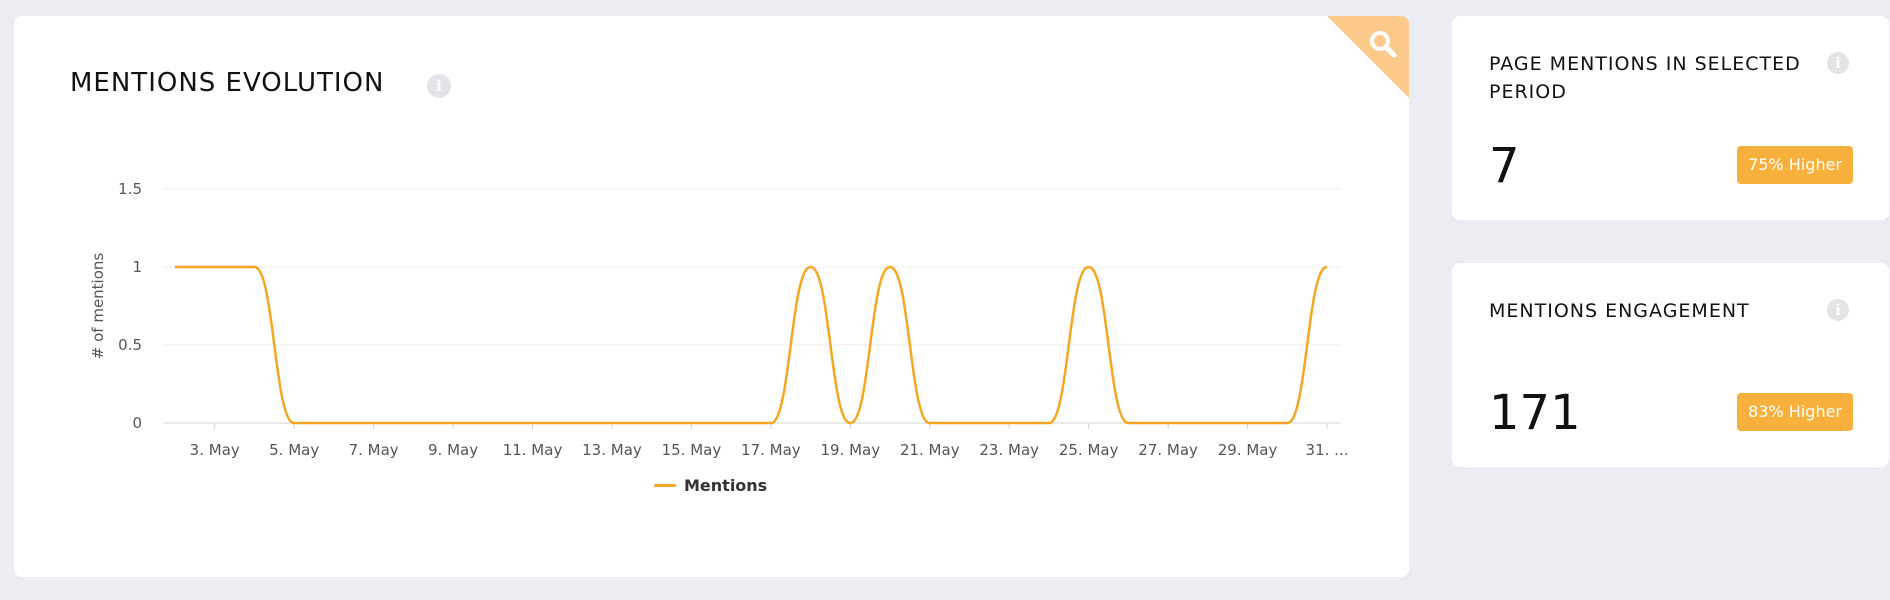 This screenshot has width=1890, height=600. Describe the element at coordinates (1009, 450) in the screenshot. I see `x-tick-label: 23. May` at that location.